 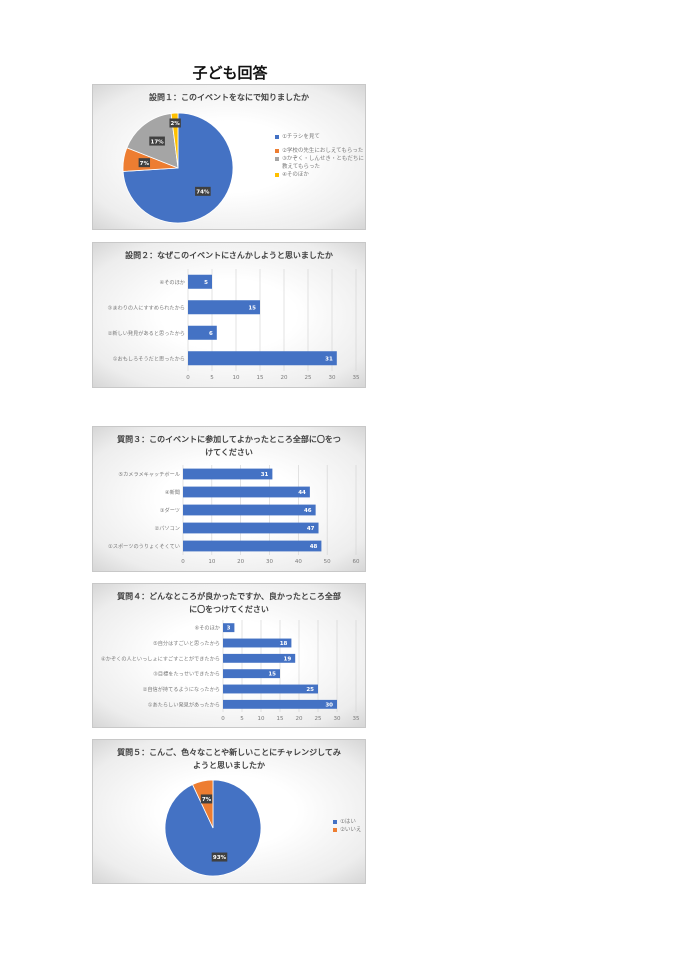 What do you see at coordinates (229, 752) in the screenshot?
I see `chart-title-line: 質問５：こんご、色々なことや新しいことにチャレンジしてみ` at bounding box center [229, 752].